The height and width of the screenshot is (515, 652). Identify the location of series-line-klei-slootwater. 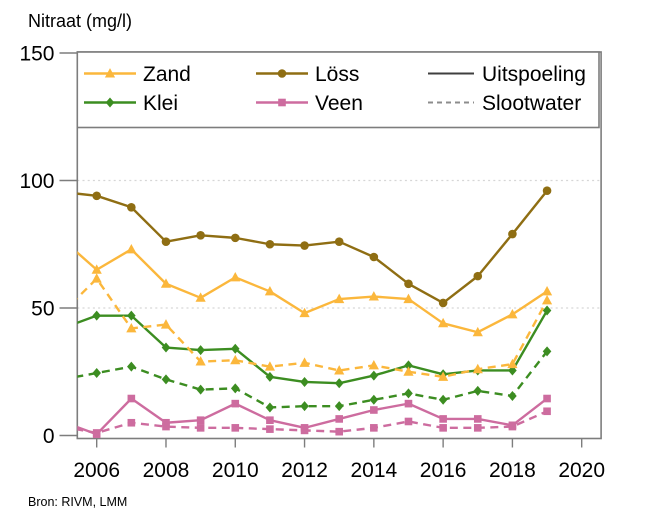
(313, 379).